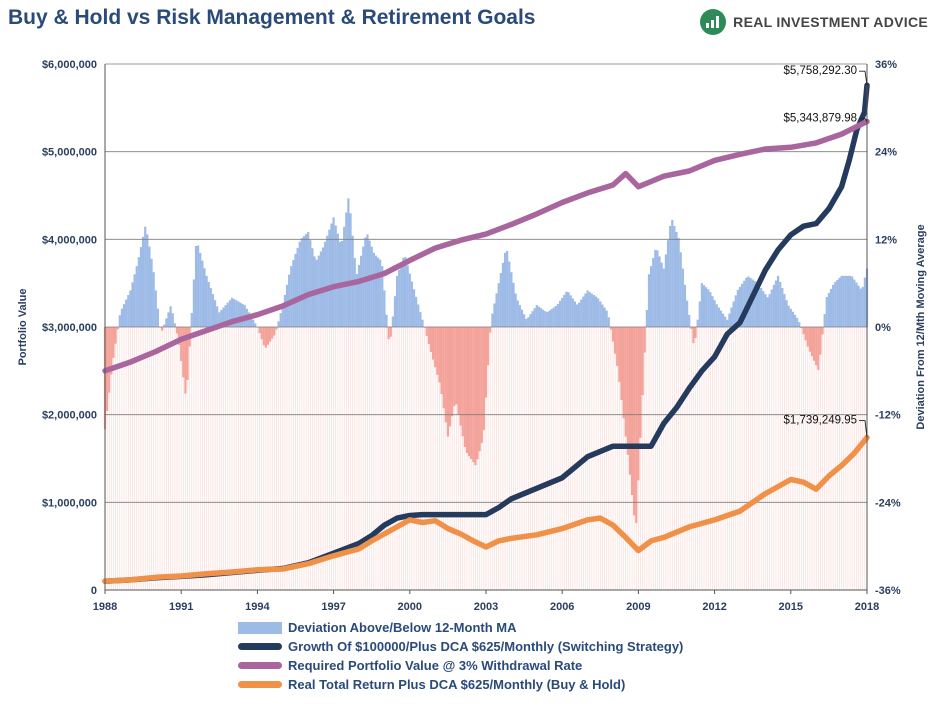  What do you see at coordinates (333, 607) in the screenshot?
I see `x-tick-label: 1997` at bounding box center [333, 607].